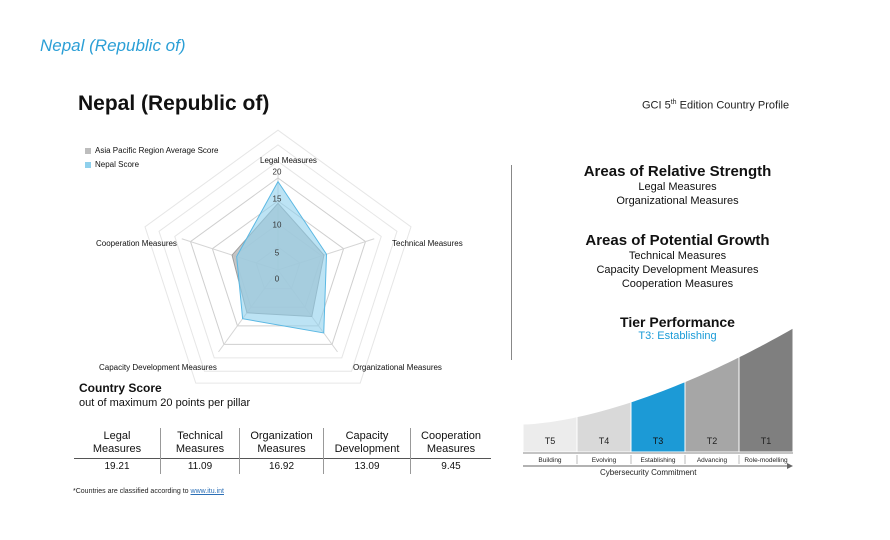 The image size is (890, 540). Describe the element at coordinates (117, 466) in the screenshot. I see `score-value-legal: 19.21` at that location.